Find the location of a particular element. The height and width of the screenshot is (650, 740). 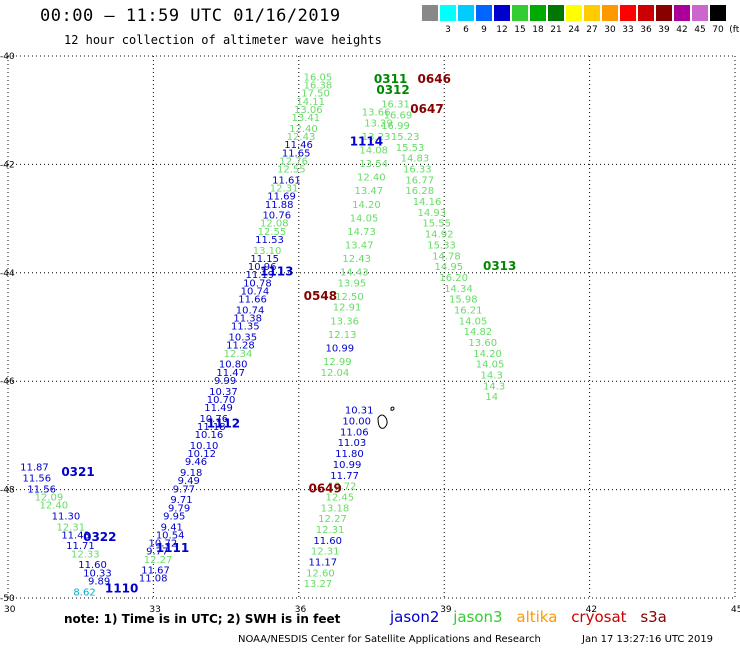

swh-value: 15.53 is located at coordinates (410, 148).